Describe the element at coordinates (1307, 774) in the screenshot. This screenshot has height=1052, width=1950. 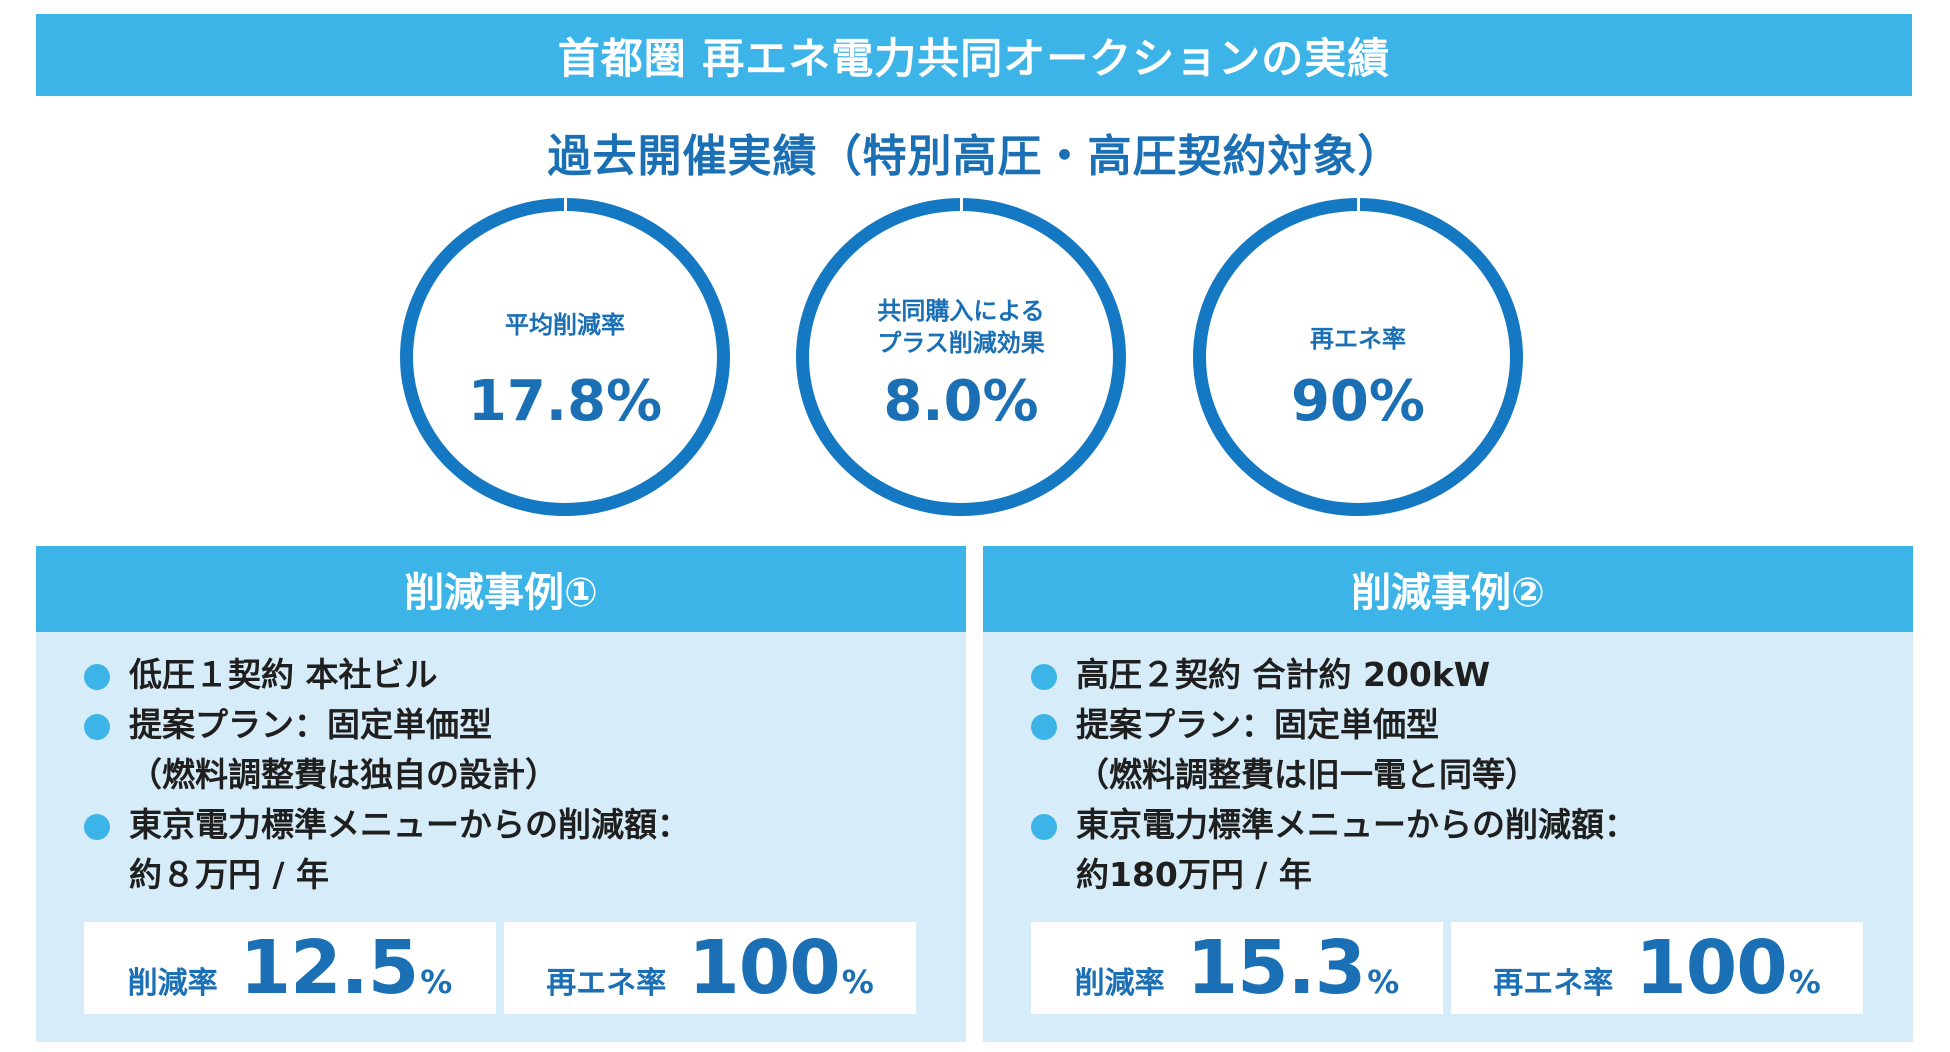
I see `item-text: （燃料調整費は旧一電と同等）` at that location.